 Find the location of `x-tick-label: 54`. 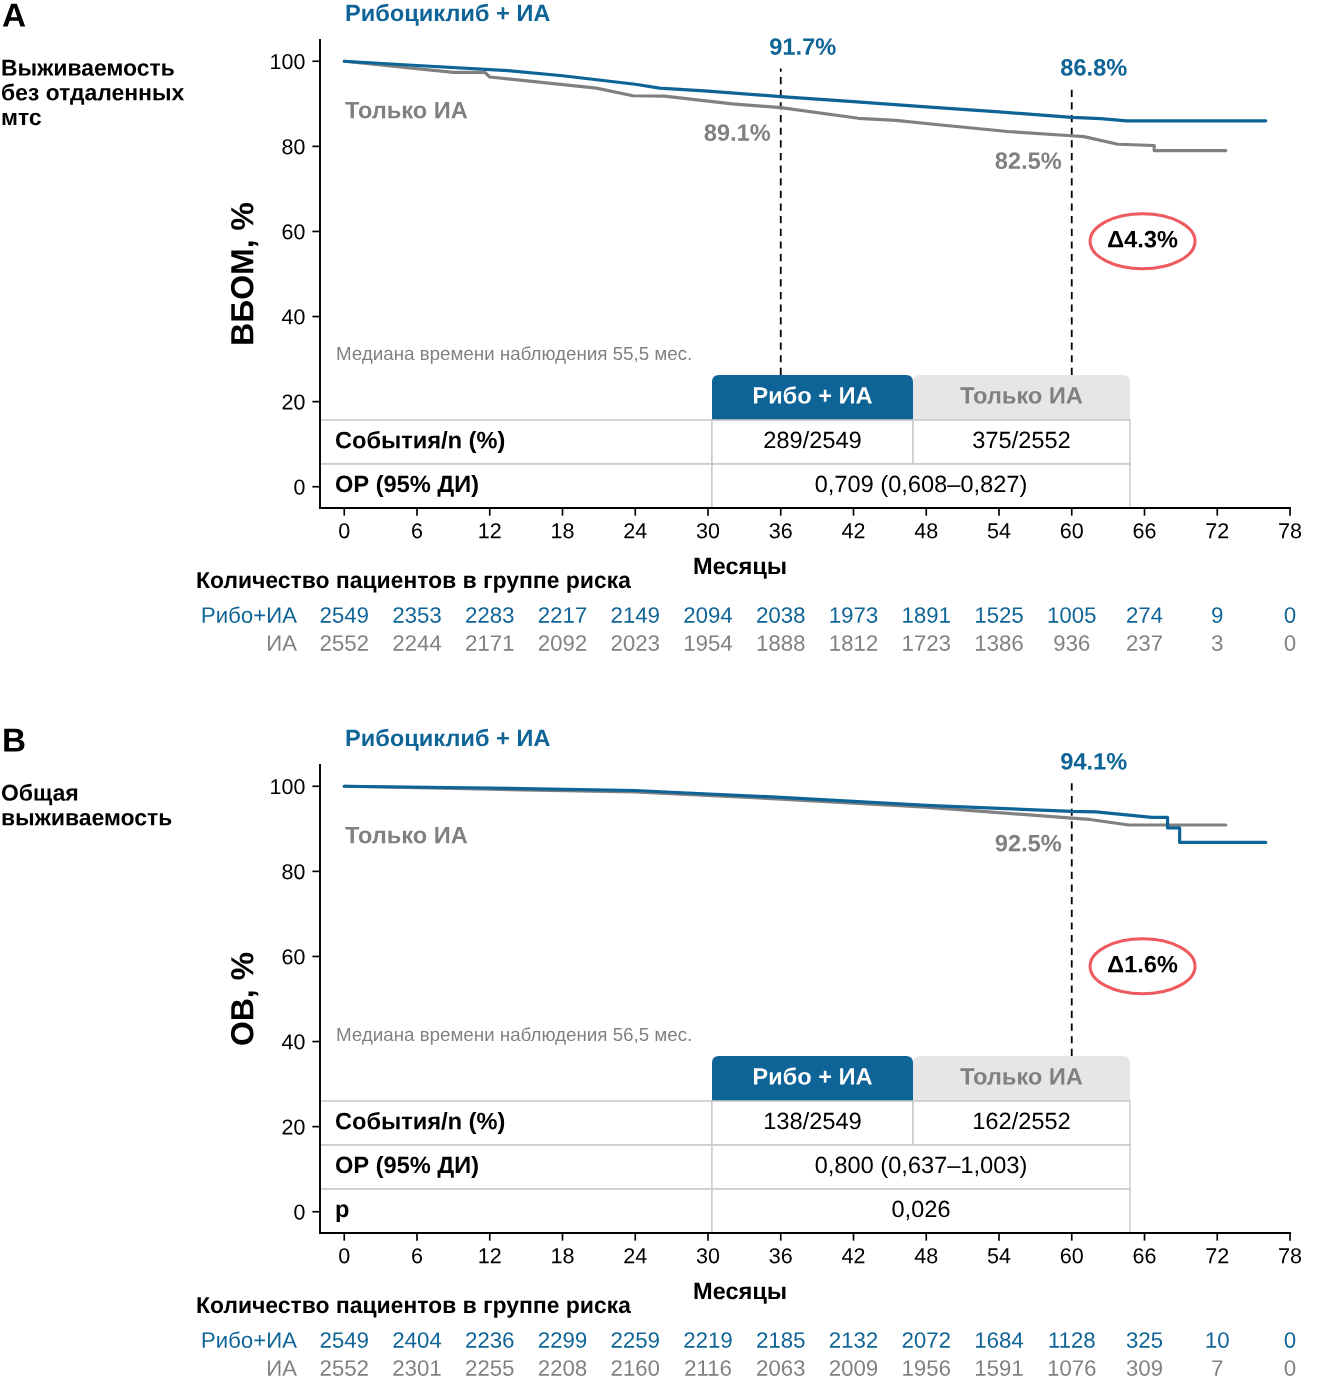

x-tick-label: 54 is located at coordinates (999, 531).